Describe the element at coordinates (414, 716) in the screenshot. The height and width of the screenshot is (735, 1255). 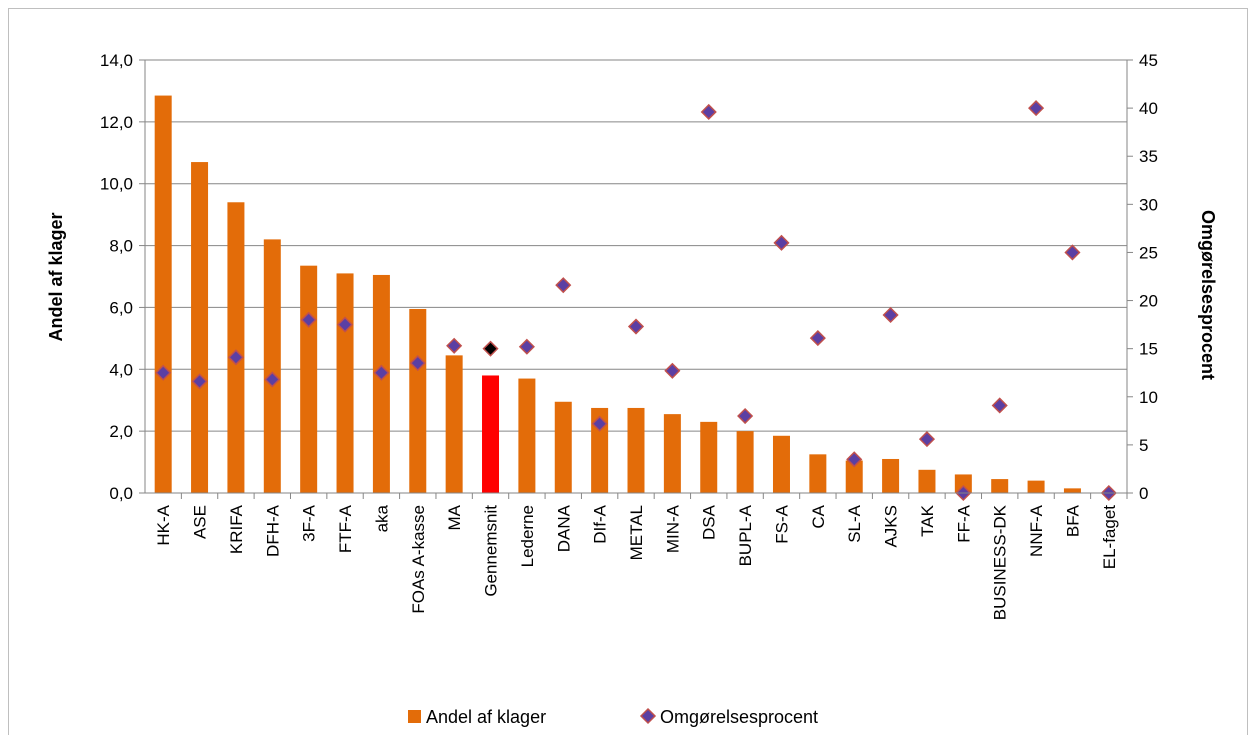
I see `legend-swatch-bar` at that location.